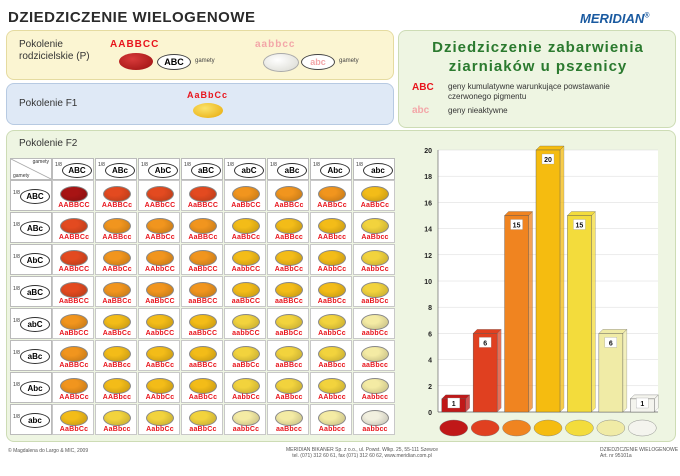 This screenshot has height=476, width=680. What do you see at coordinates (31, 195) in the screenshot?
I see `row-gamete-header: 1/8 ABC` at bounding box center [31, 195].